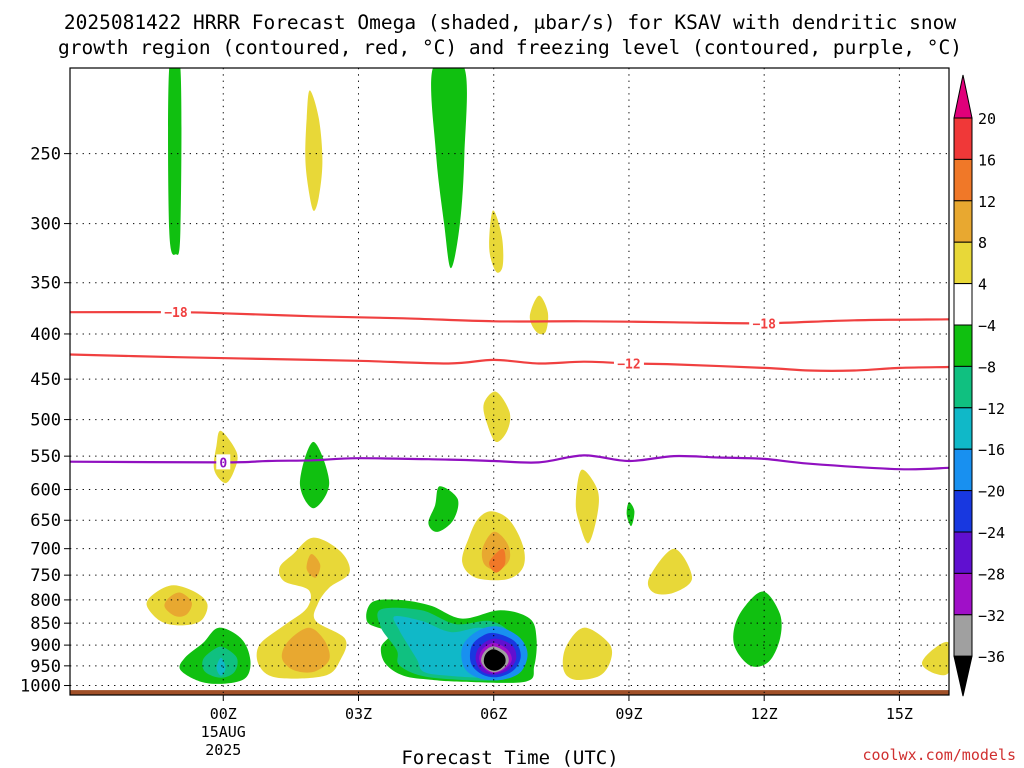 This screenshot has height=768, width=1024. Describe the element at coordinates (987, 202) in the screenshot. I see `colorbar-label: 12` at that location.